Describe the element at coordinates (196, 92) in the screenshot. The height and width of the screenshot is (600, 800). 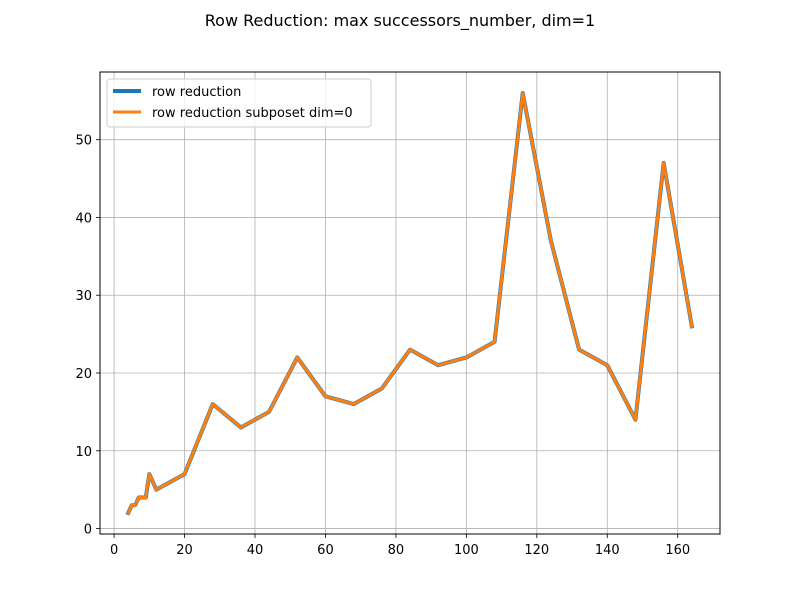
I see `legend-label-row-reduction: row reduction` at that location.